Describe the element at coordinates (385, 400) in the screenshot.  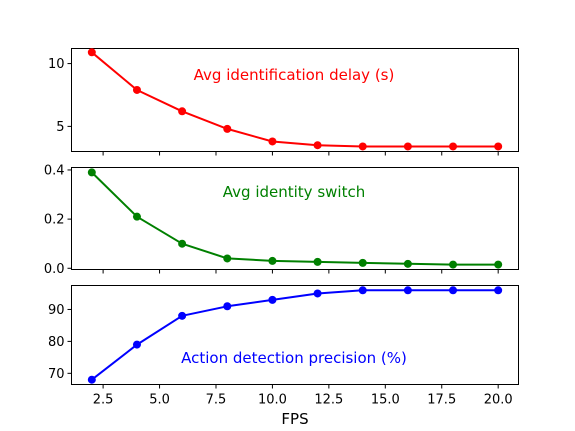
I see `x-tick-label: 15.0` at that location.